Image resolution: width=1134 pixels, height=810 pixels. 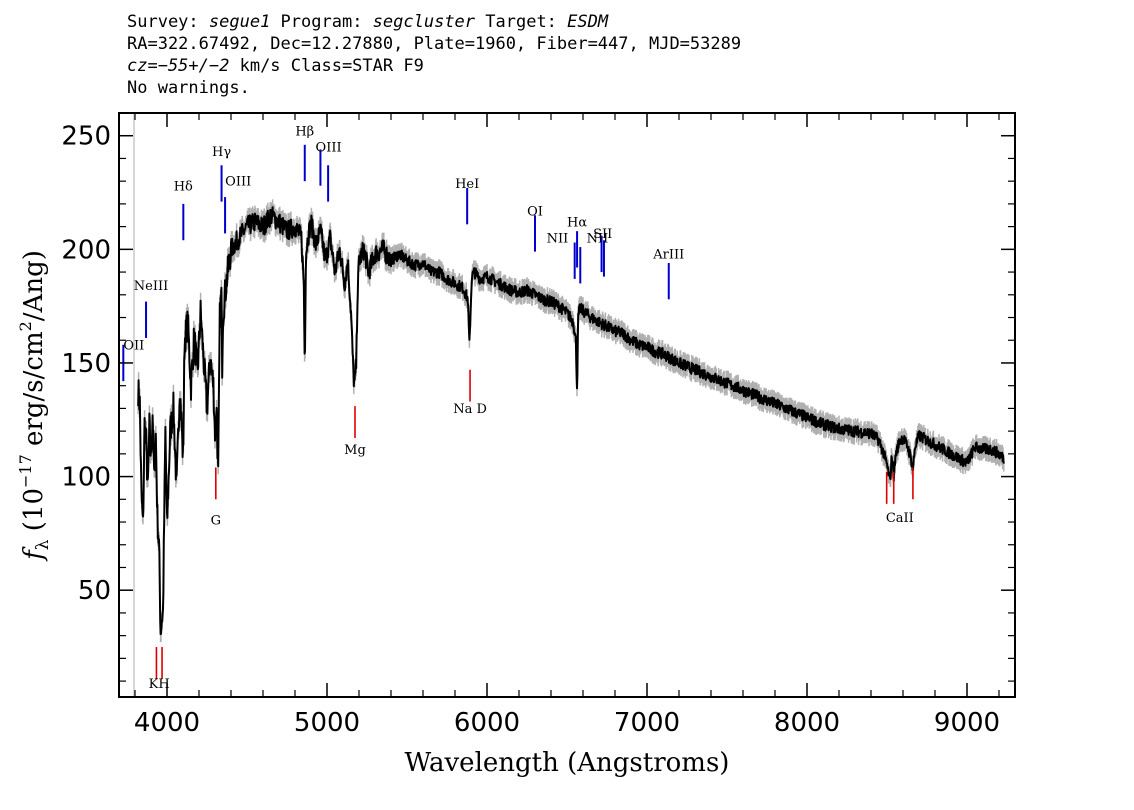 What do you see at coordinates (434, 66) in the screenshot?
I see `header-line-3: cz=−55+/−2 km/s Class=STAR F9` at bounding box center [434, 66].